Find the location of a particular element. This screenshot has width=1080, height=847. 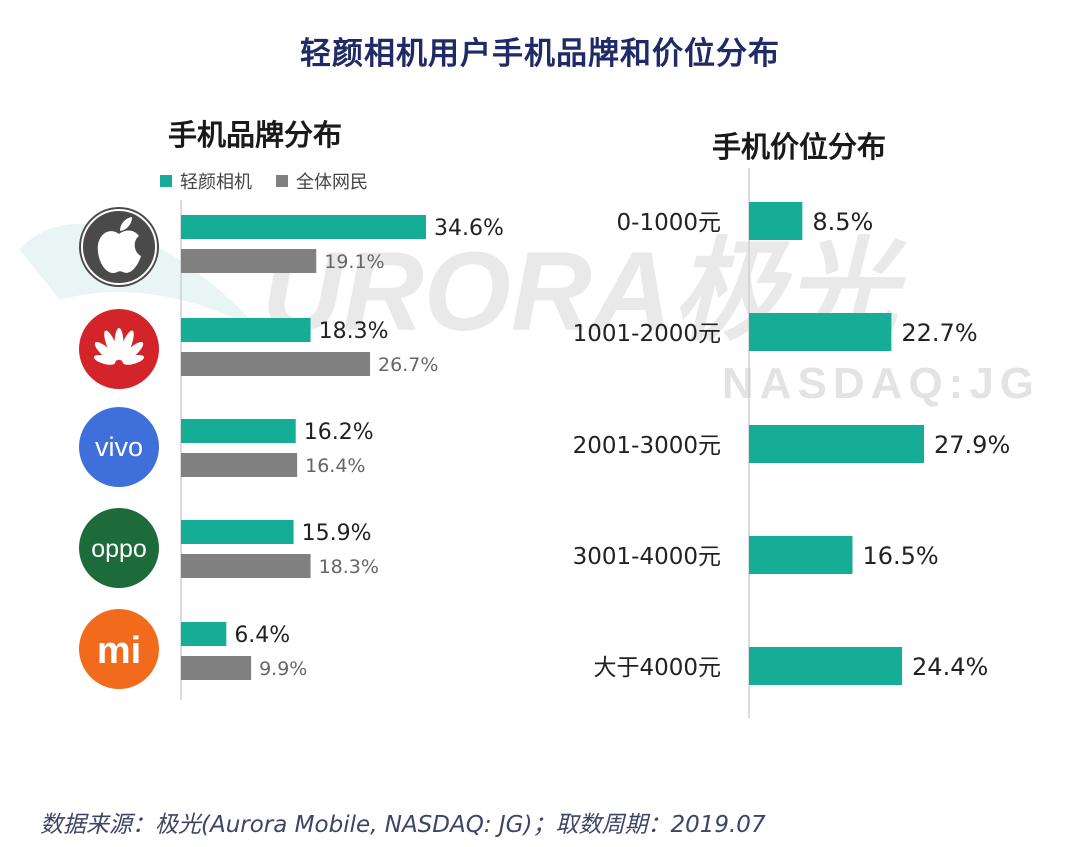

vivo-logo-text: vivo is located at coordinates (119, 447).